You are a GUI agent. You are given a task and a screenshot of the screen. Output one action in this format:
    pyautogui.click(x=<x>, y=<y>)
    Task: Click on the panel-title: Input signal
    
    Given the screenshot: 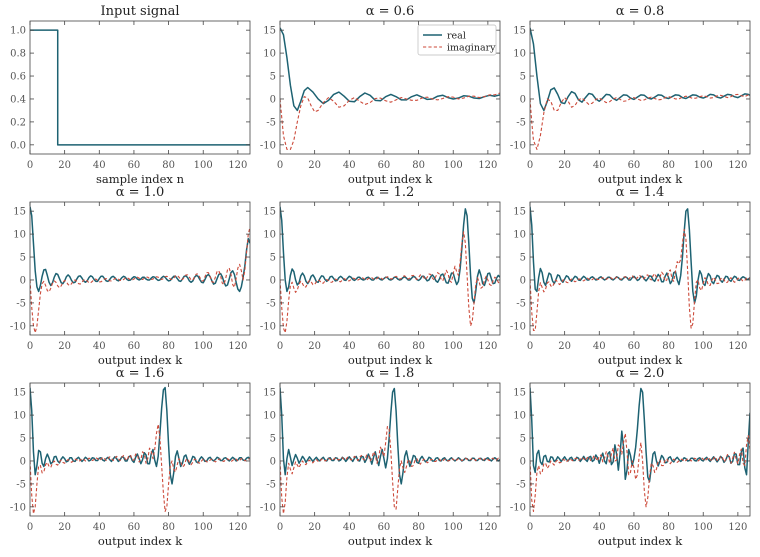 What is the action you would take?
    pyautogui.click(x=140, y=11)
    